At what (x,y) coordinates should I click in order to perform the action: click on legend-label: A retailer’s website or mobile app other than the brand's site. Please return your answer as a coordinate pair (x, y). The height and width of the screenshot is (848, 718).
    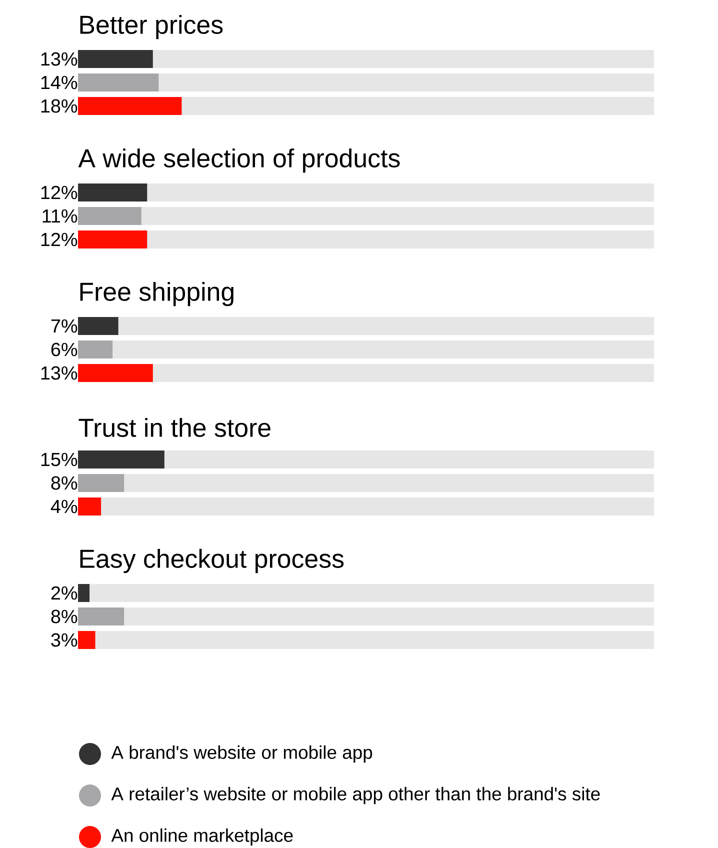
    Looking at the image, I should click on (355, 795).